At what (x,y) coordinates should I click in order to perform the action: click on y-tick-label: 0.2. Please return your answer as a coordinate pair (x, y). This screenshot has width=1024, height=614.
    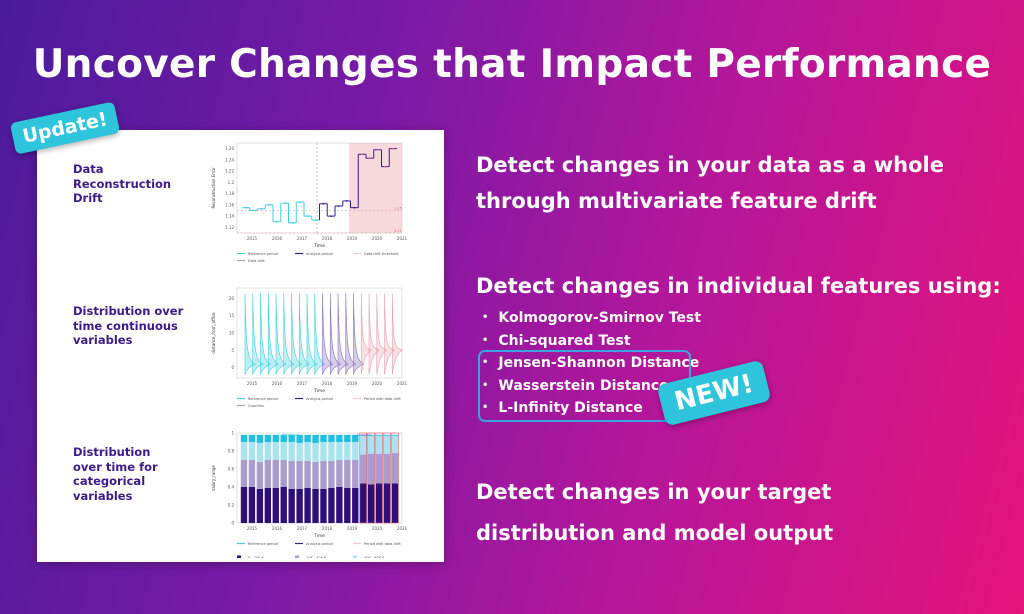
    Looking at the image, I should click on (231, 505).